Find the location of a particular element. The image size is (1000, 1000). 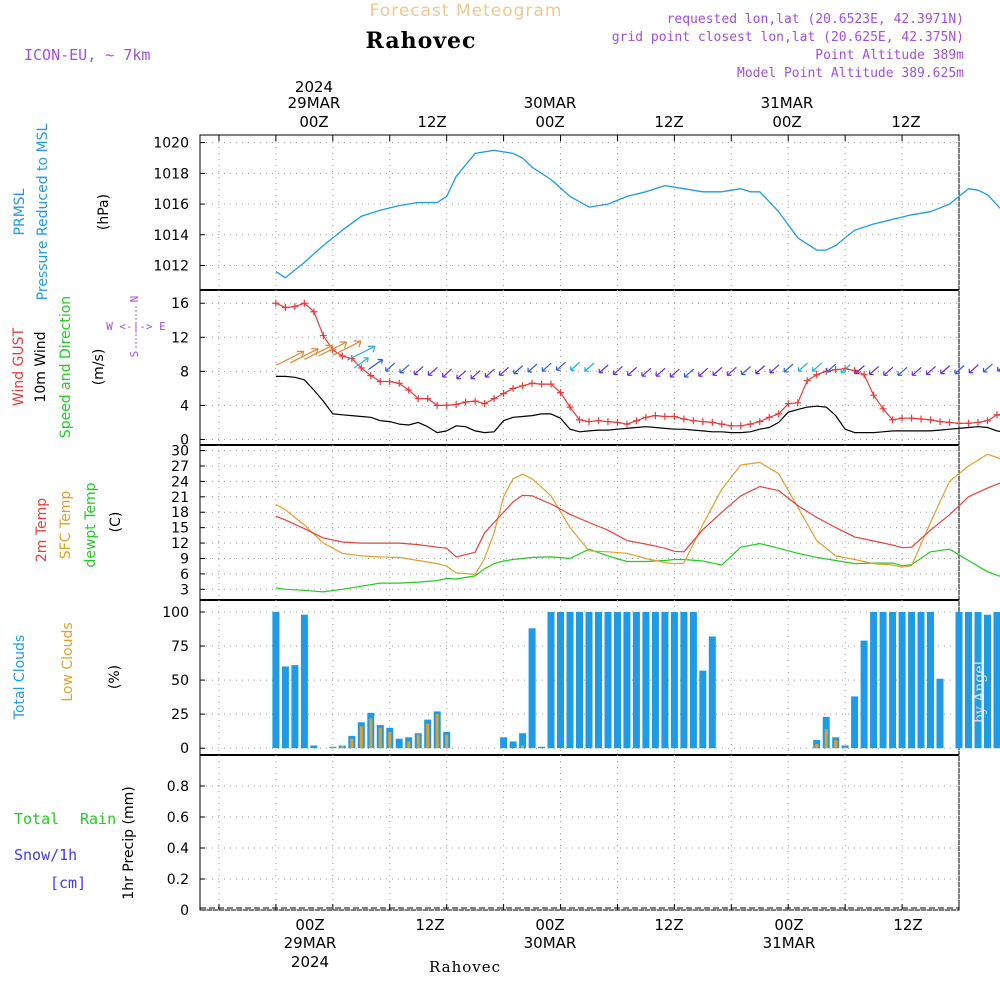

y-tick-label: 0.6 is located at coordinates (178, 818).